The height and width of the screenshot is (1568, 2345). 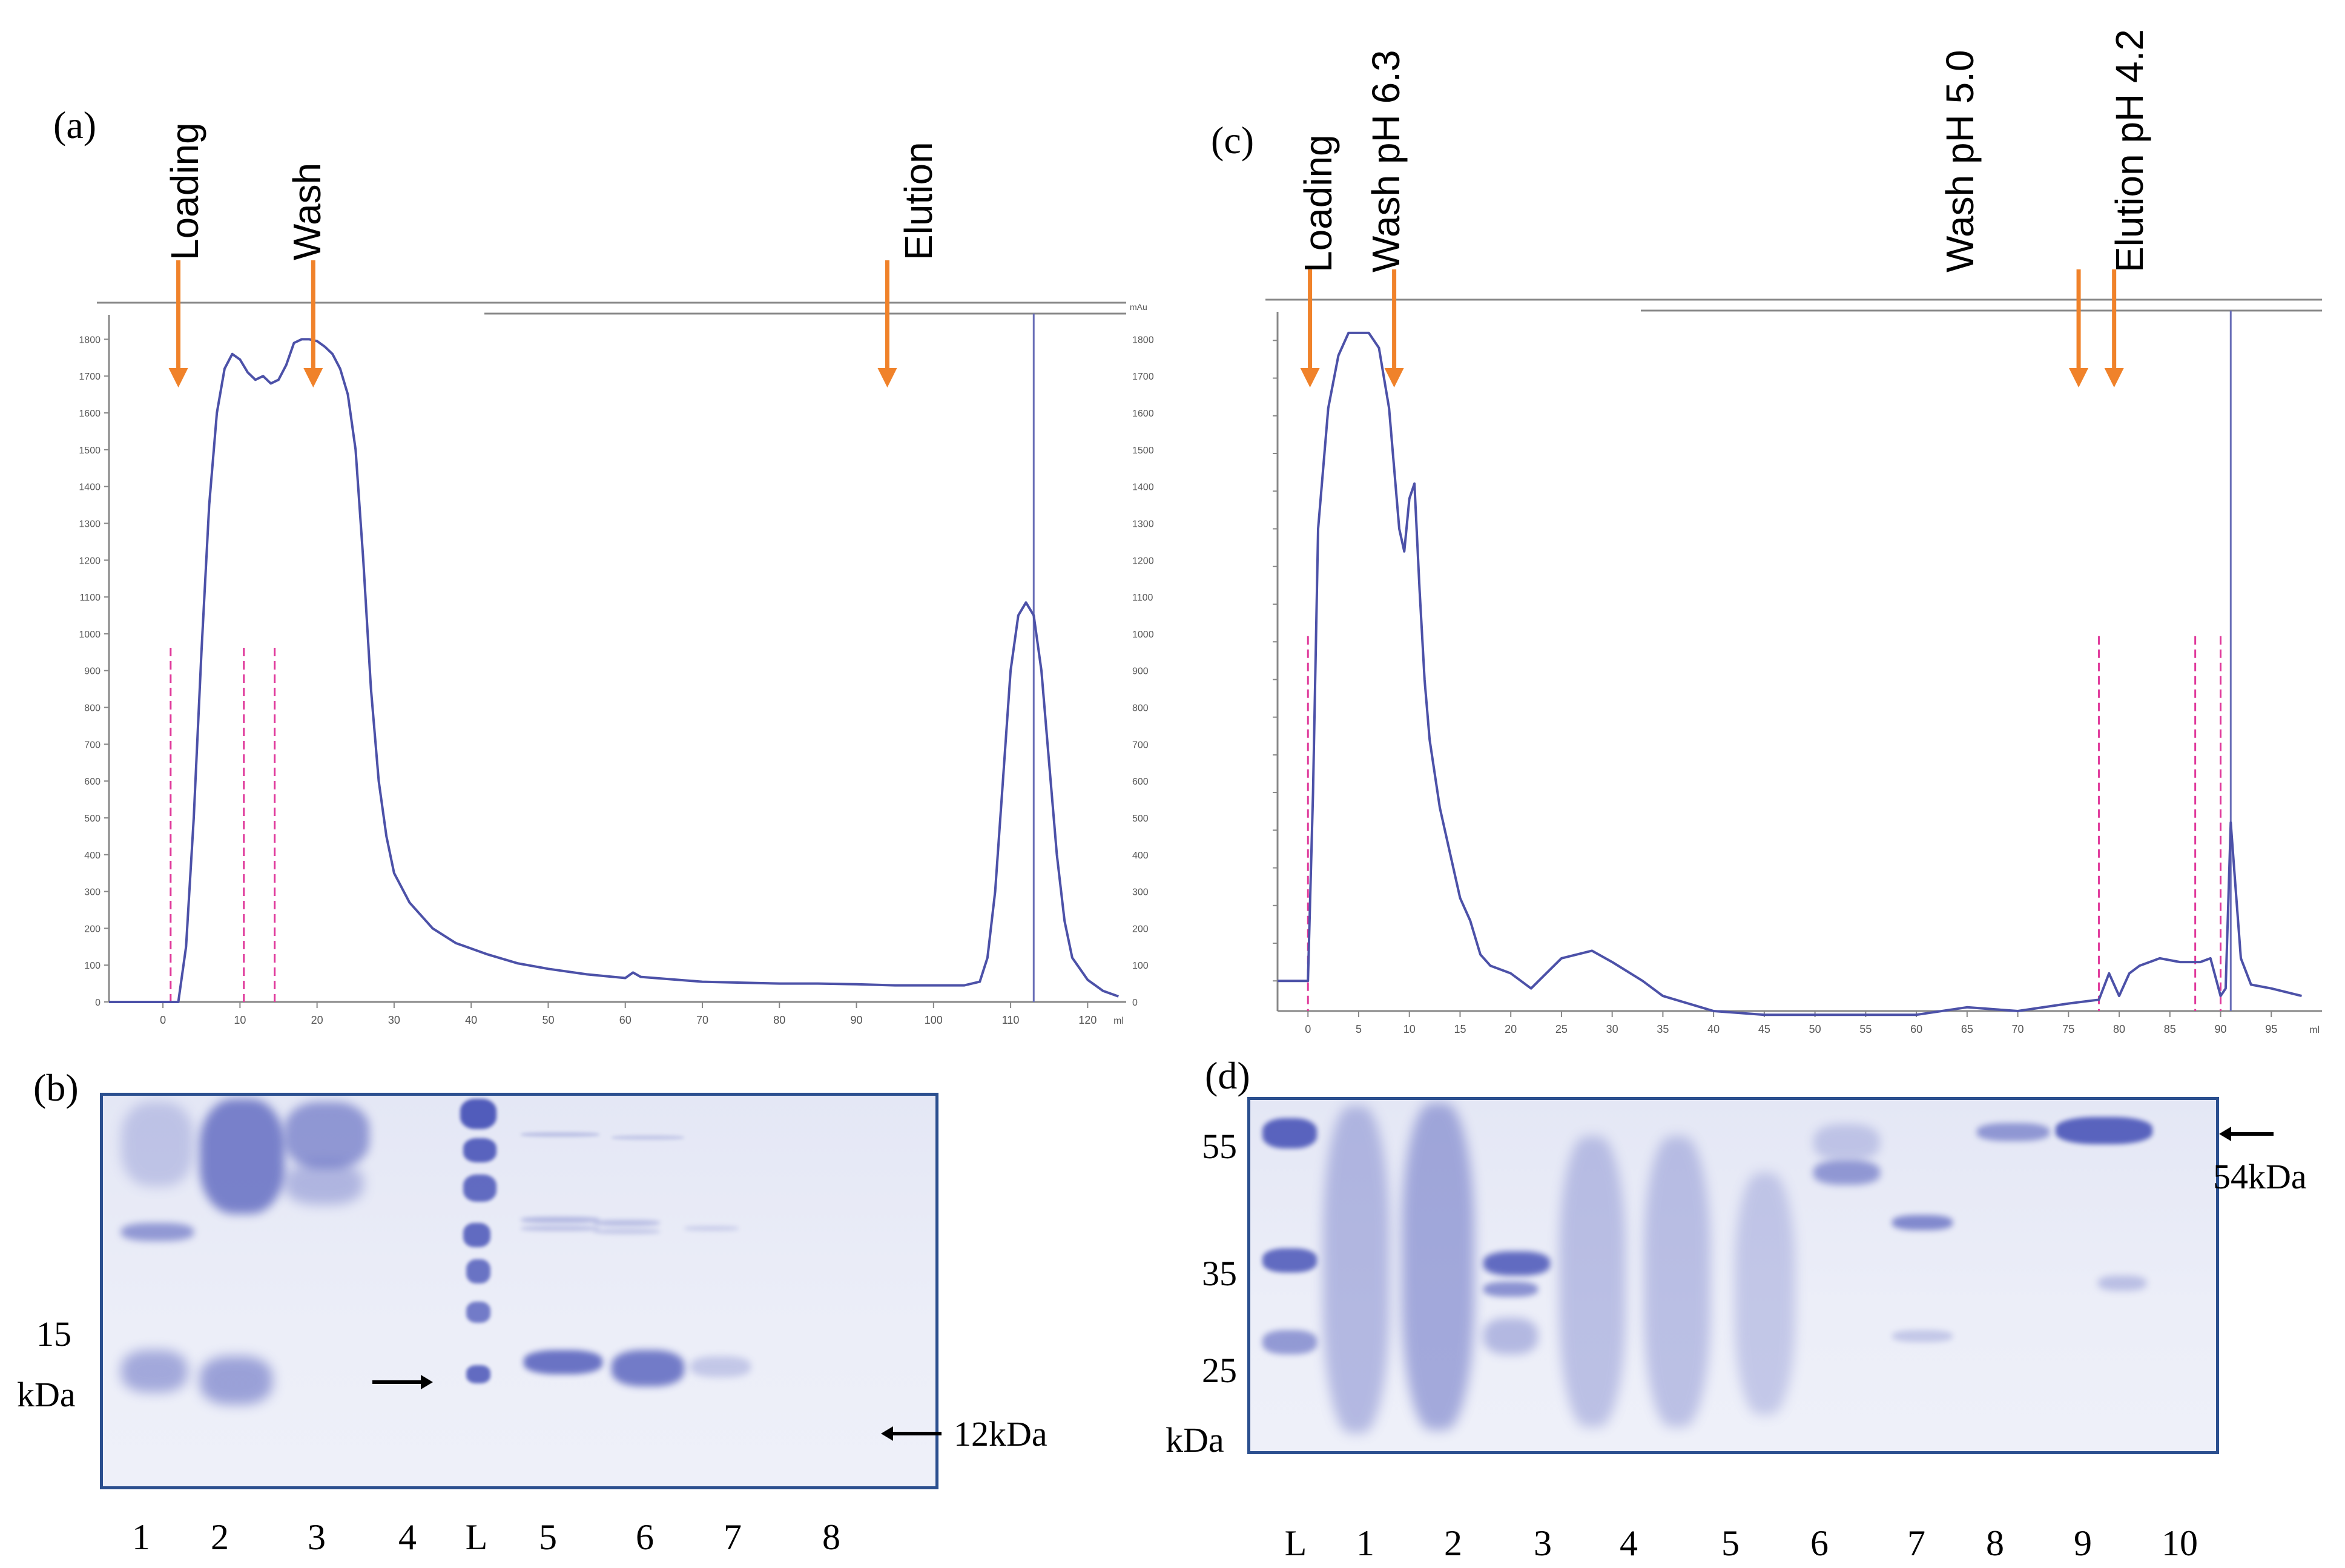 What do you see at coordinates (220, 1537) in the screenshot?
I see `gel-b-lane-label: 2` at bounding box center [220, 1537].